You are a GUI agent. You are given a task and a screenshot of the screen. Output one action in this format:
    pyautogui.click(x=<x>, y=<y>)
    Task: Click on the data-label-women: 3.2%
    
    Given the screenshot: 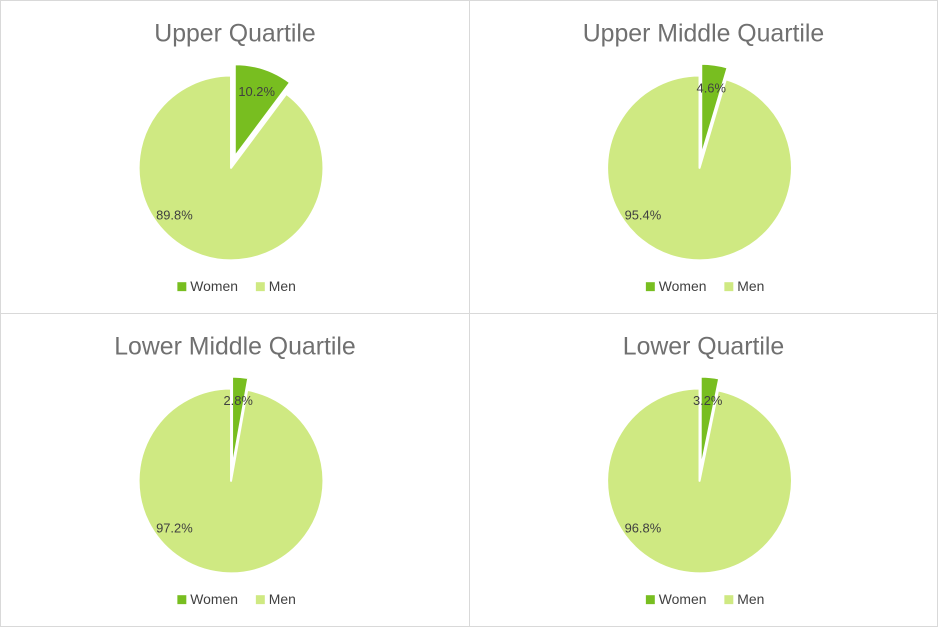 What is the action you would take?
    pyautogui.click(x=708, y=400)
    